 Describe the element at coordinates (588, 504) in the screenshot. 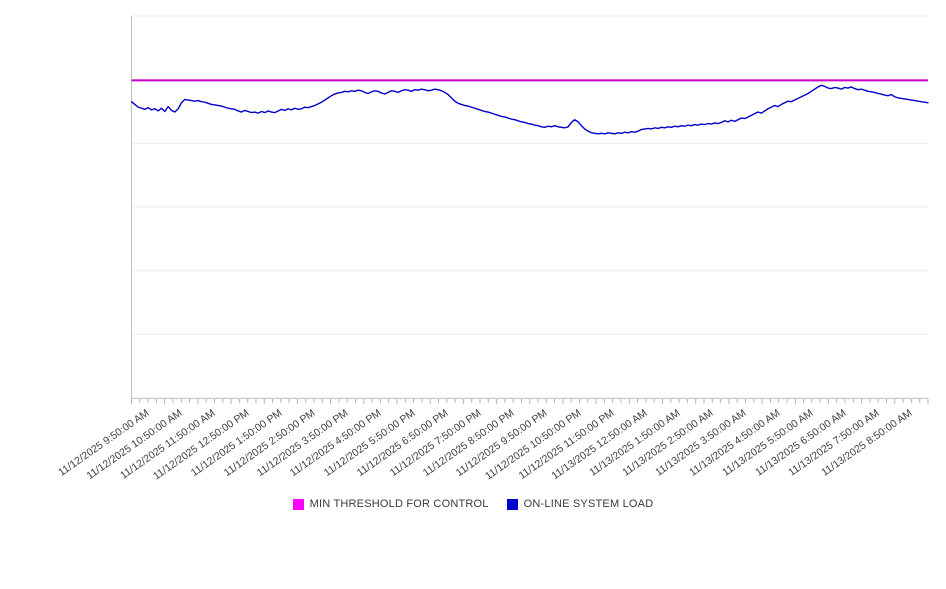

I see `legend-label: ON-LINE SYSTEM LOAD` at that location.